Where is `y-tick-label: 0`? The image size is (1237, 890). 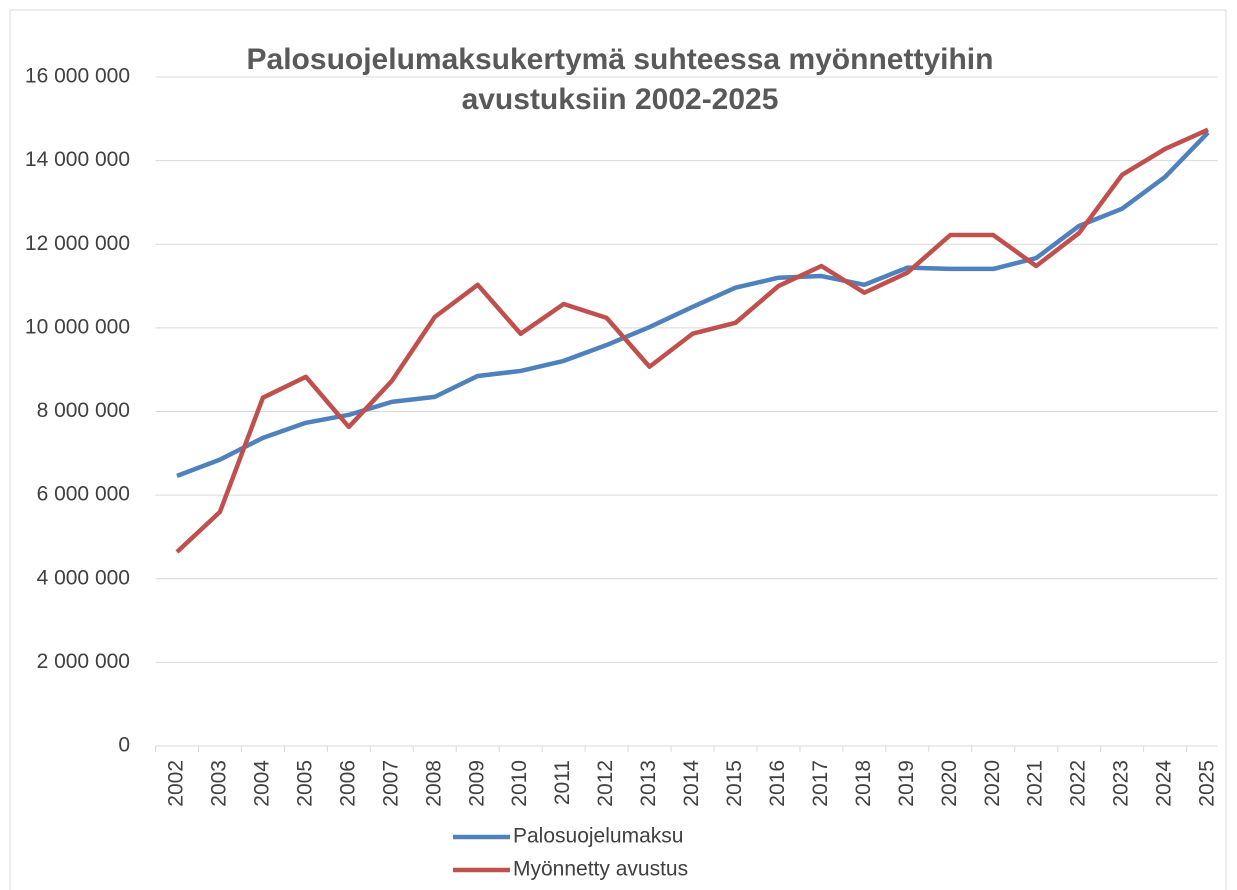 y-tick-label: 0 is located at coordinates (124, 745).